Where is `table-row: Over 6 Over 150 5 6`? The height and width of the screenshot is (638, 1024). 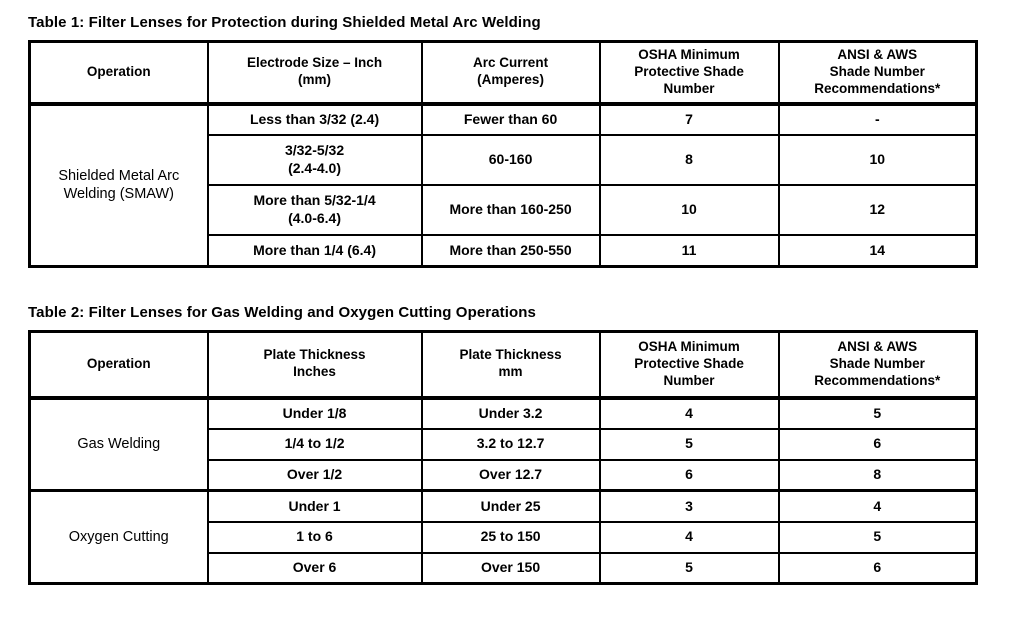 table-row: Over 6 Over 150 5 6 is located at coordinates (504, 568).